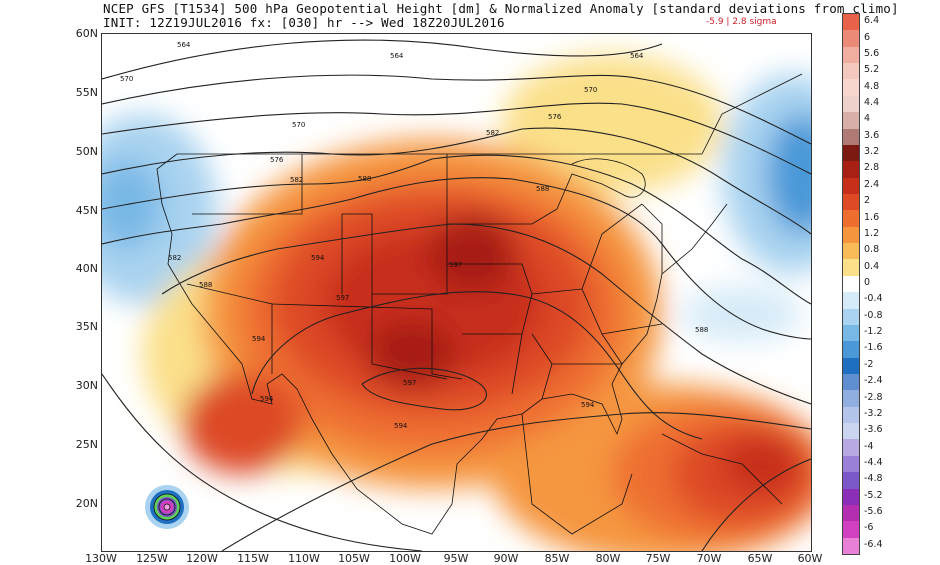 This screenshot has width=940, height=565. What do you see at coordinates (873, 462) in the screenshot?
I see `colorbar-label: -4.4` at bounding box center [873, 462].